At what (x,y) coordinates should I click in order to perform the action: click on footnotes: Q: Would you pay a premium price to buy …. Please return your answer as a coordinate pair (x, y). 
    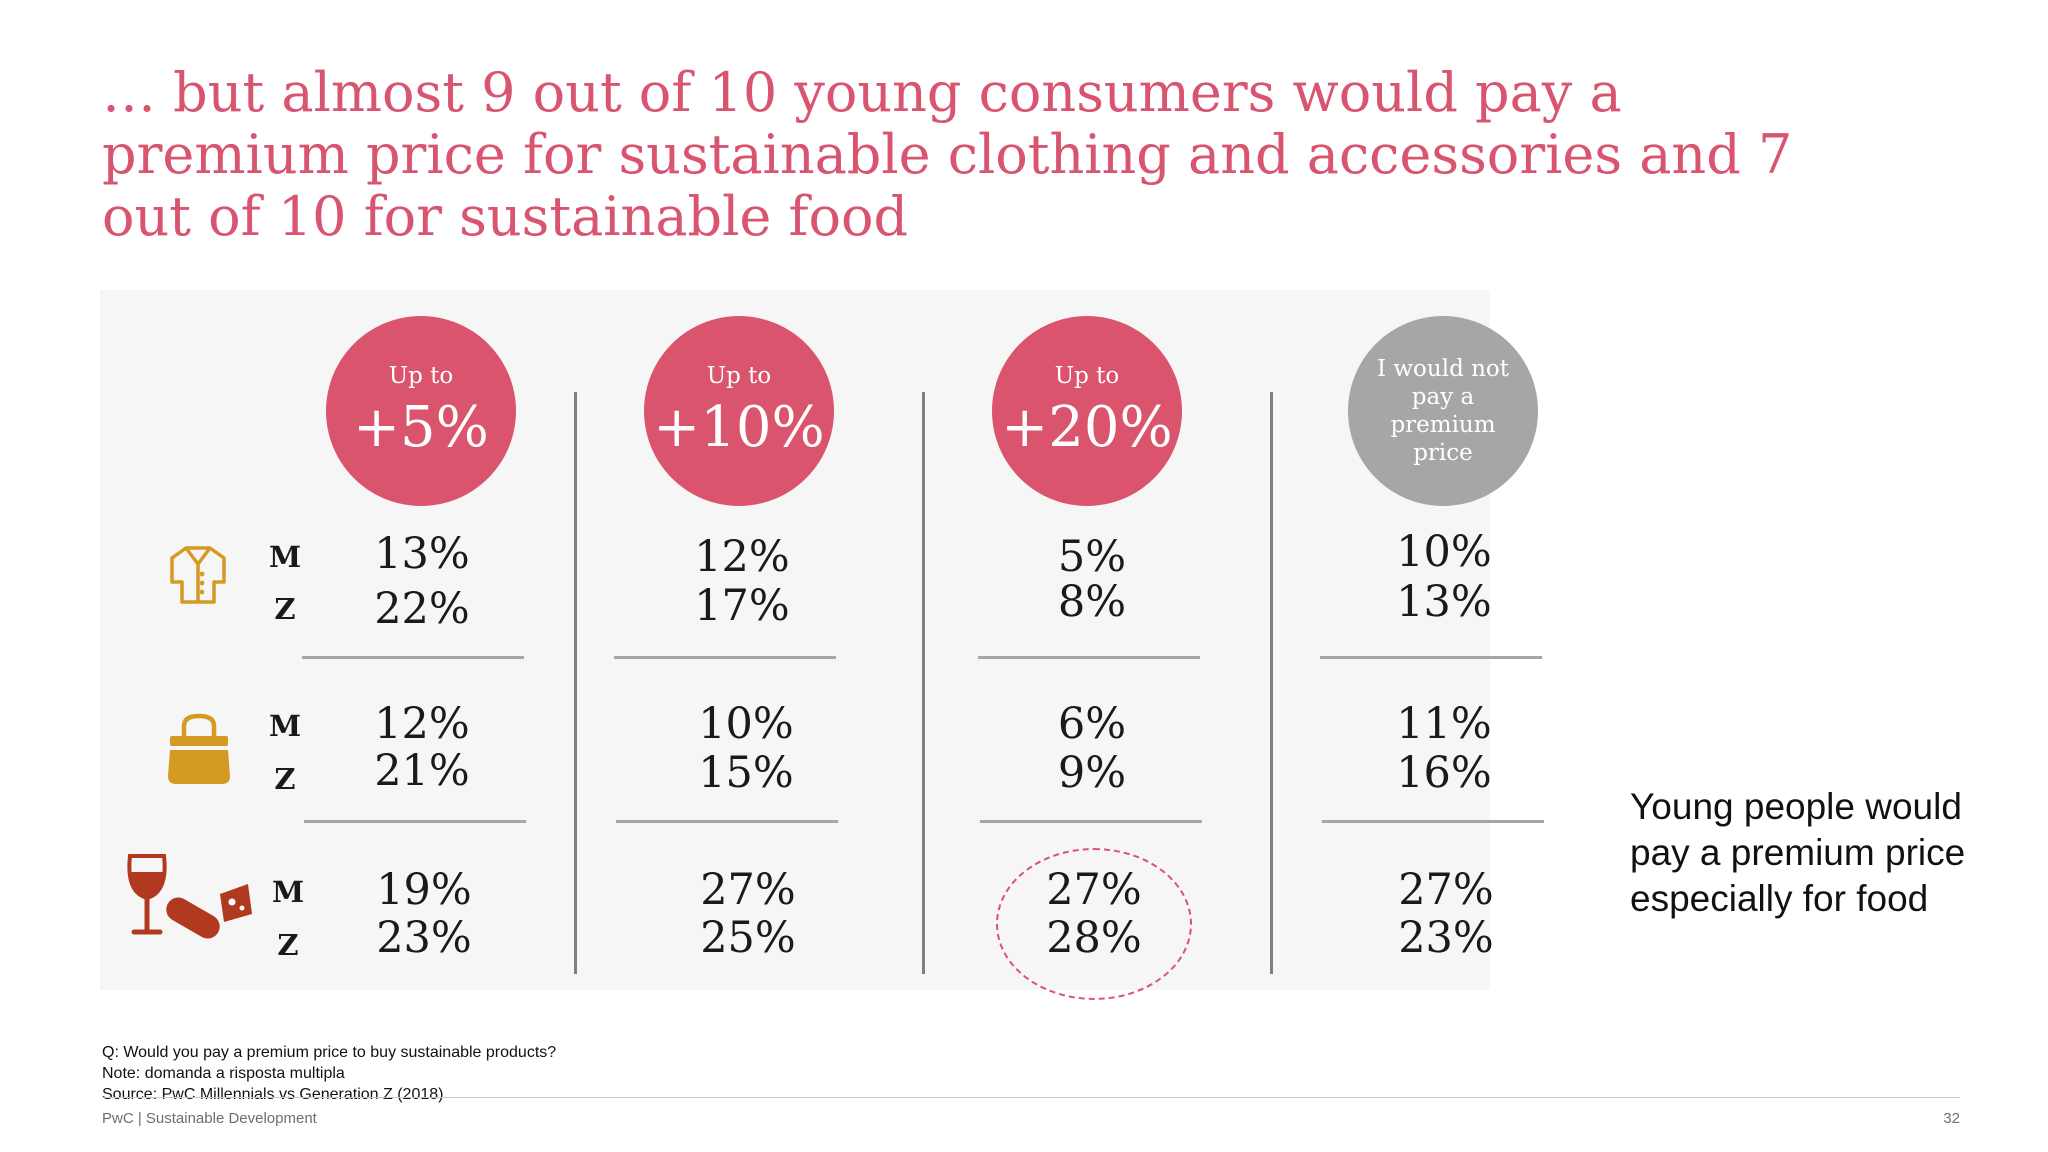
    Looking at the image, I should click on (329, 1073).